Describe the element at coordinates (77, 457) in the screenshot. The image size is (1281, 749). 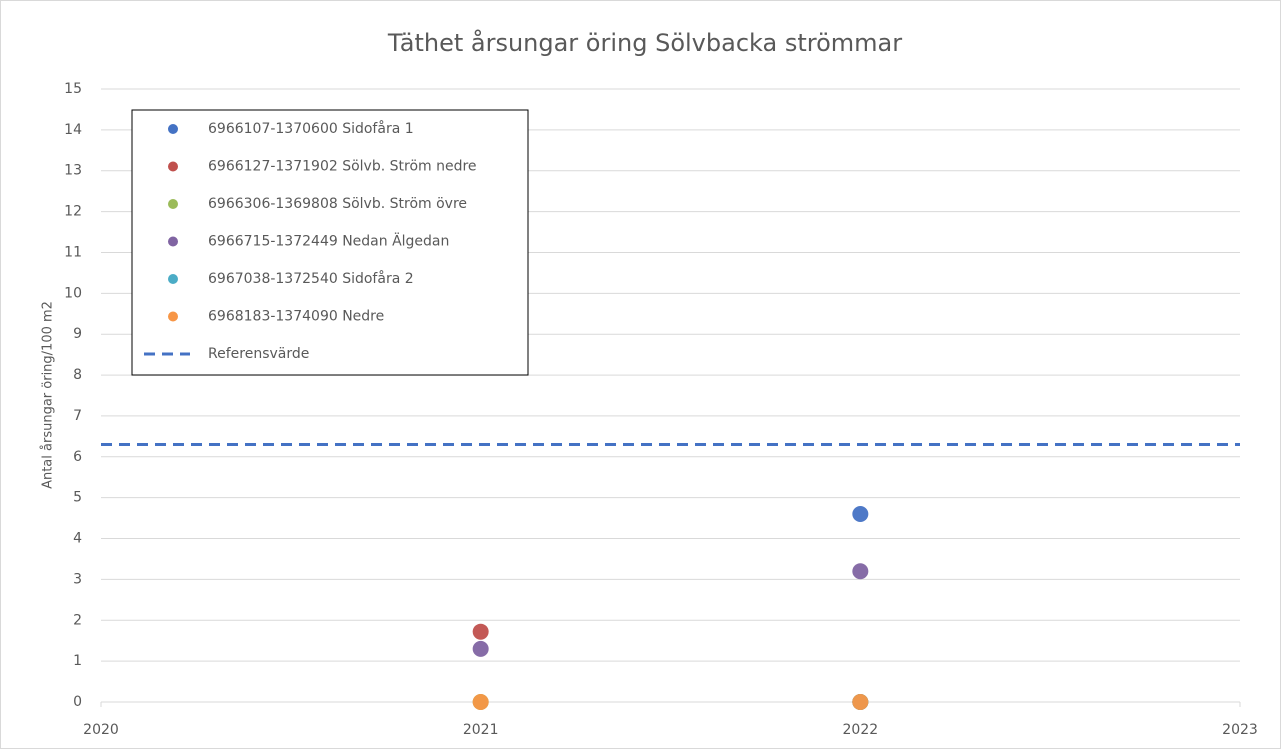
I see `y-tick-label: 6` at that location.